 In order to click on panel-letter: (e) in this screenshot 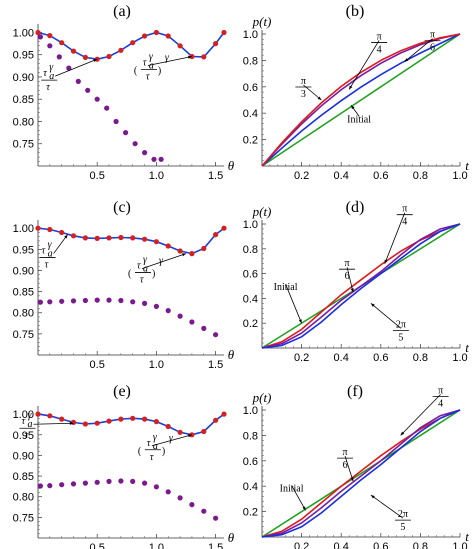, I will do `click(122, 391)`.